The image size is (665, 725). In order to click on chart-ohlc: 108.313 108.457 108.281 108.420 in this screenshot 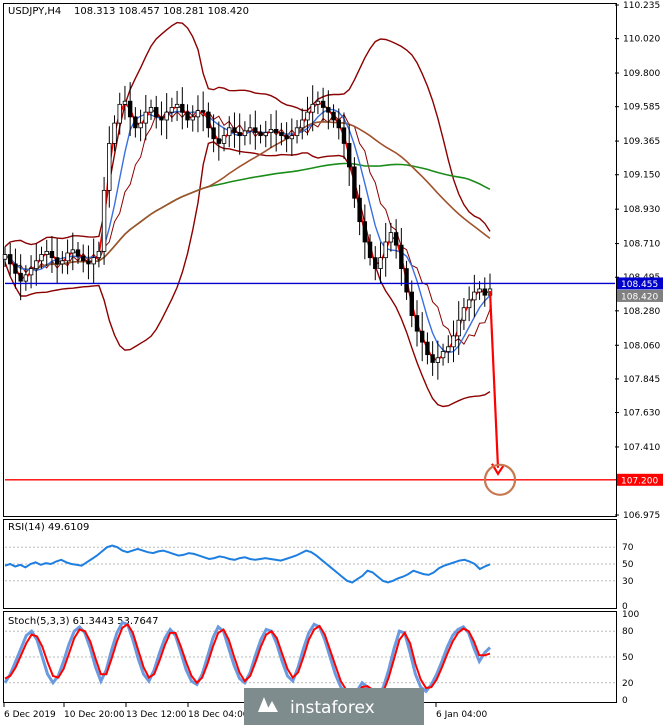, I will do `click(161, 11)`.